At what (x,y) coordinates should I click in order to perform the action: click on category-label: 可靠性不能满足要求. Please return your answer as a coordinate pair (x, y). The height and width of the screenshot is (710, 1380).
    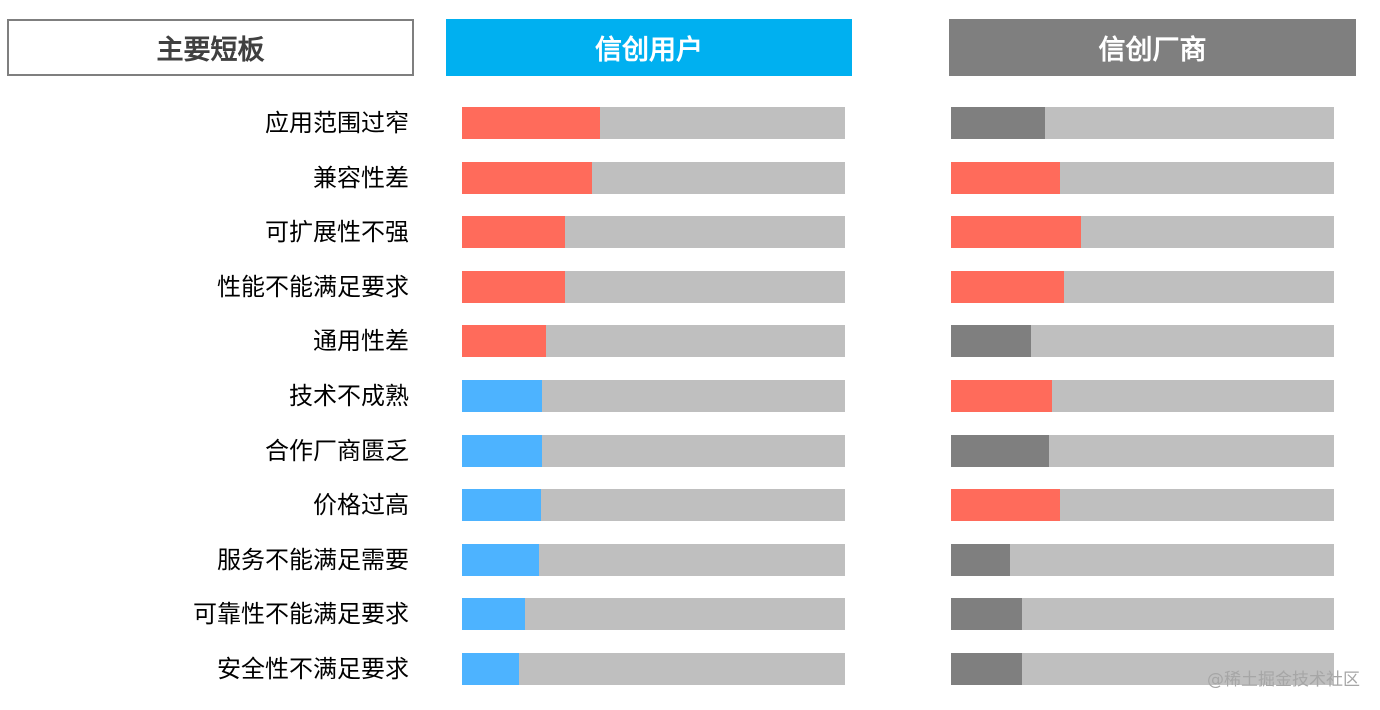
    Looking at the image, I should click on (301, 614).